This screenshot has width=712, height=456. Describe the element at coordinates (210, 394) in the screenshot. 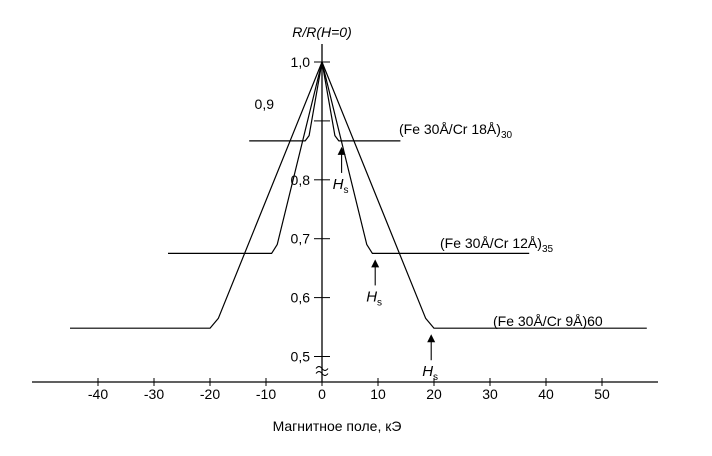

I see `x-tick-label: -20` at that location.